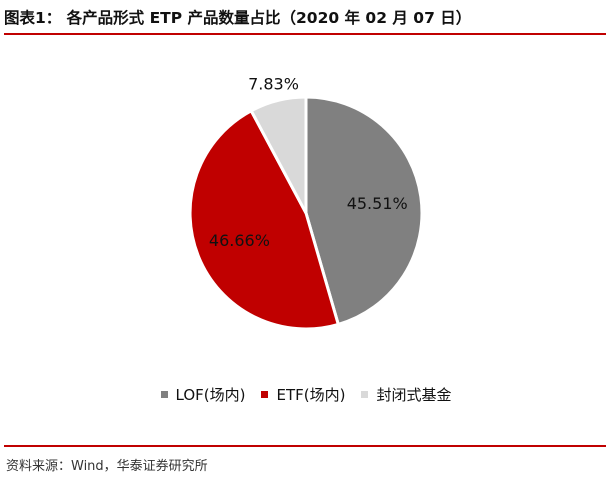 This screenshot has width=612, height=481. I want to click on figure-title: 图表1： 各产品形式 ETP 产品数量占比（2020 年 02 月 07 日）, so click(238, 18).